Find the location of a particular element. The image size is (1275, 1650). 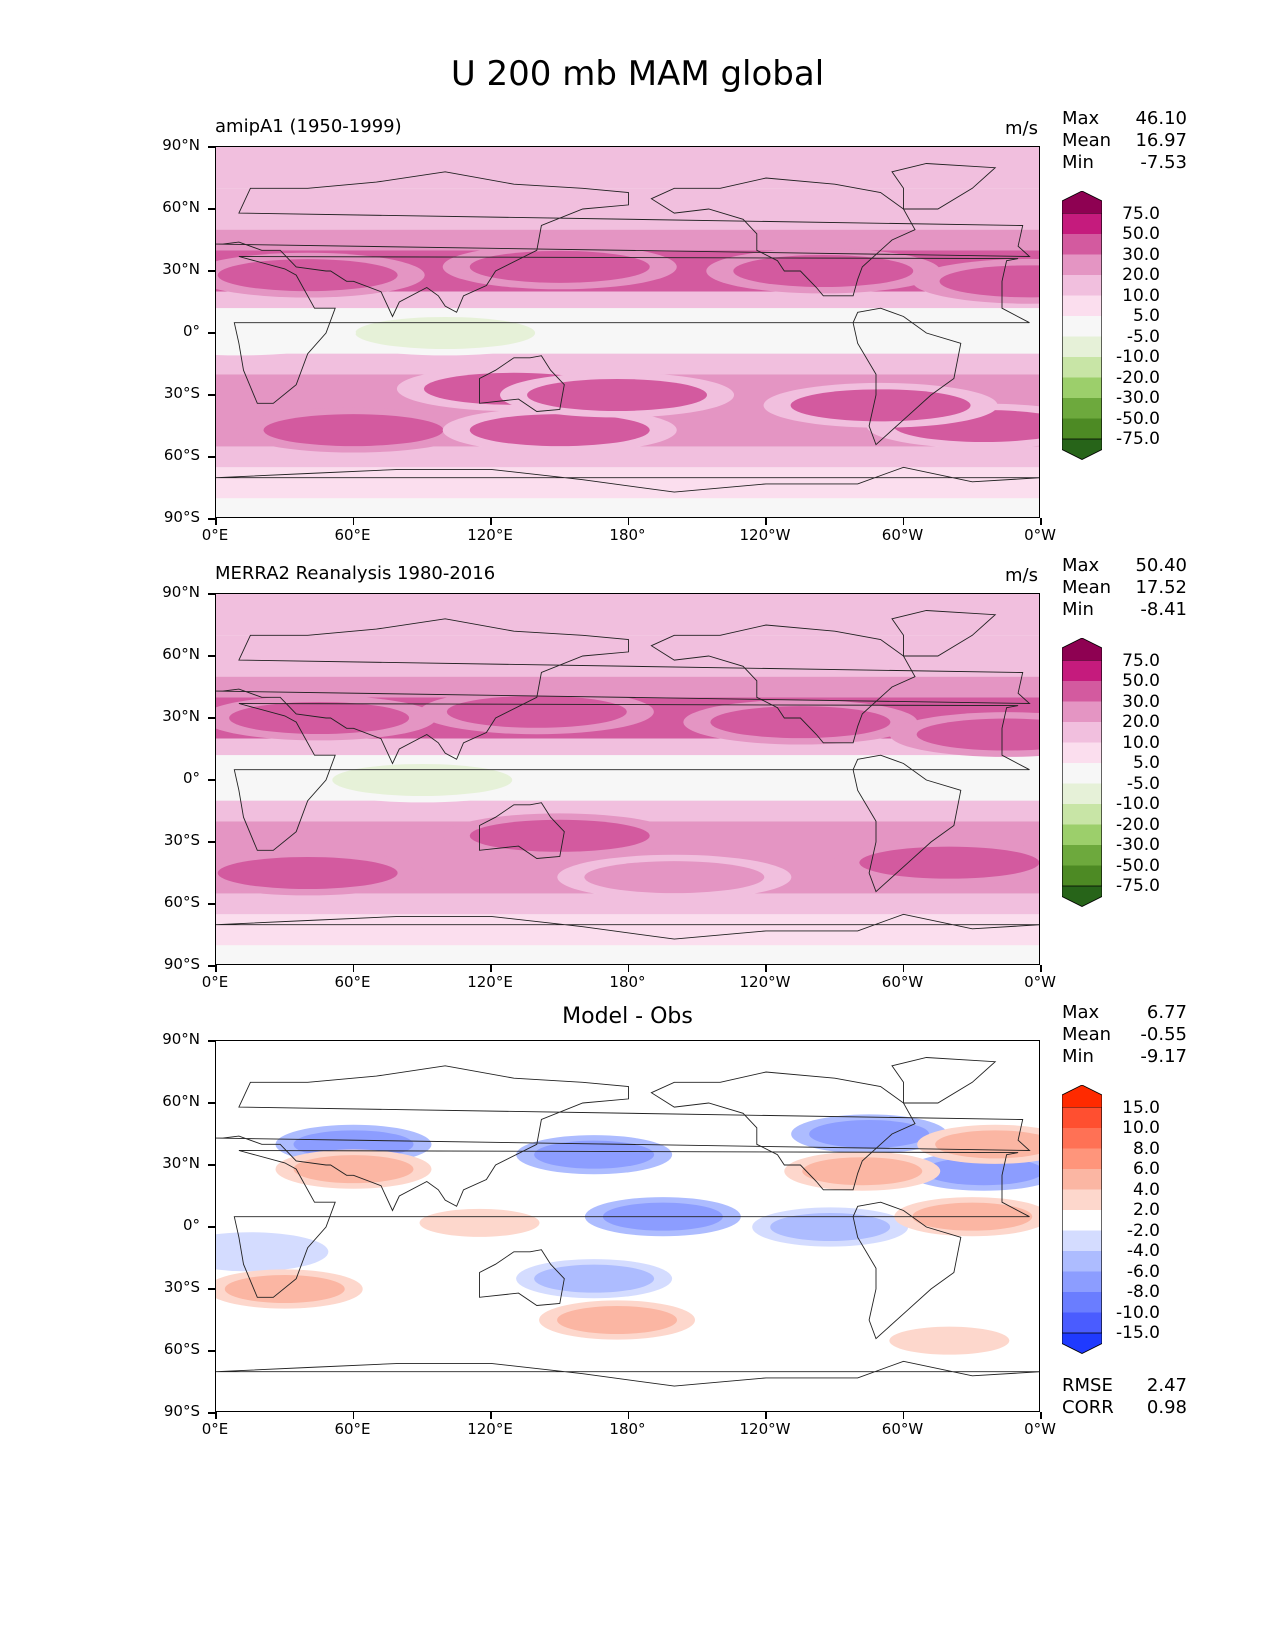

map-area is located at coordinates (627, 332).